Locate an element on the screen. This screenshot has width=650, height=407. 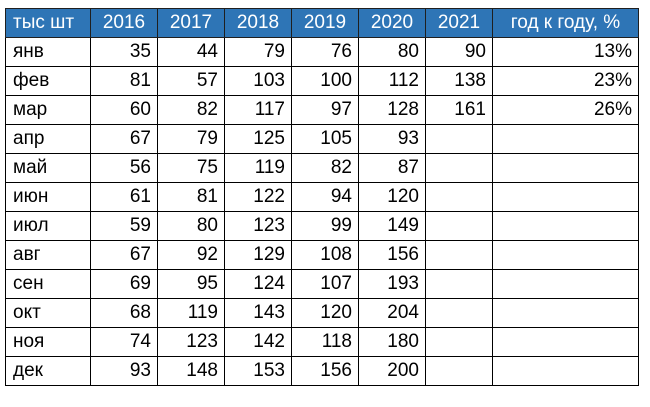
value-cell: 122 is located at coordinates (258, 197).